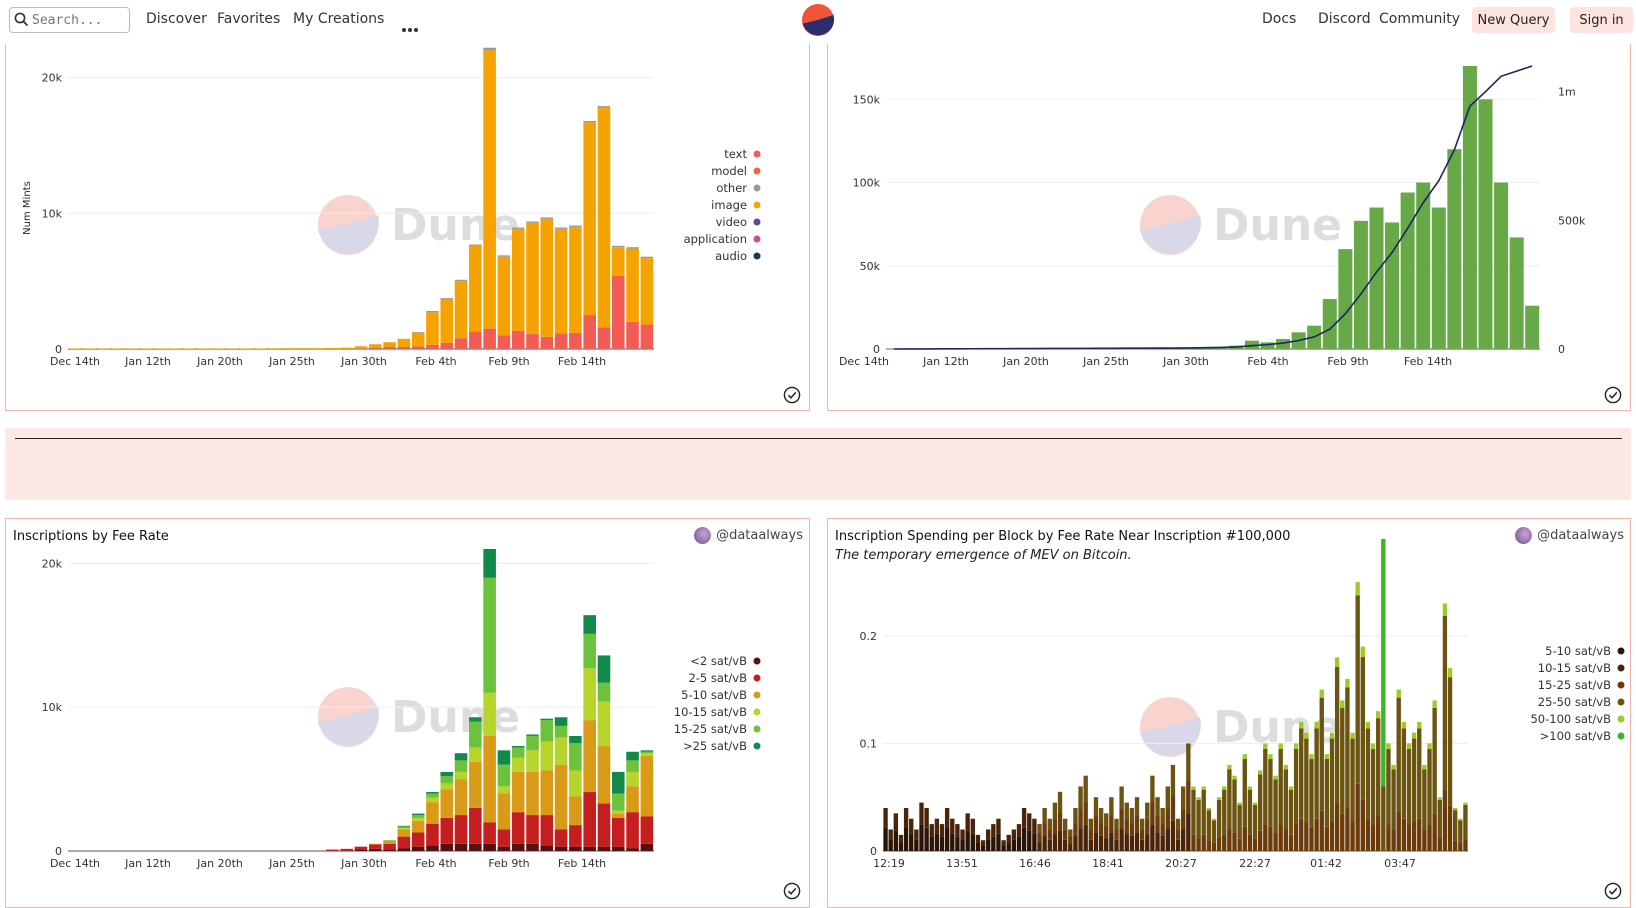  Describe the element at coordinates (818, 20) in the screenshot. I see `dune-logo` at that location.